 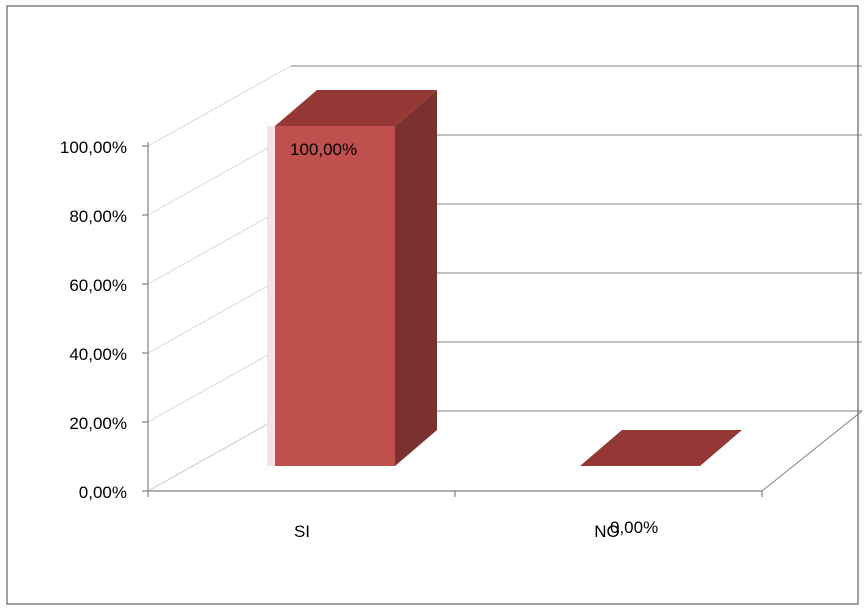 What do you see at coordinates (356, 108) in the screenshot?
I see `bar-si-top` at bounding box center [356, 108].